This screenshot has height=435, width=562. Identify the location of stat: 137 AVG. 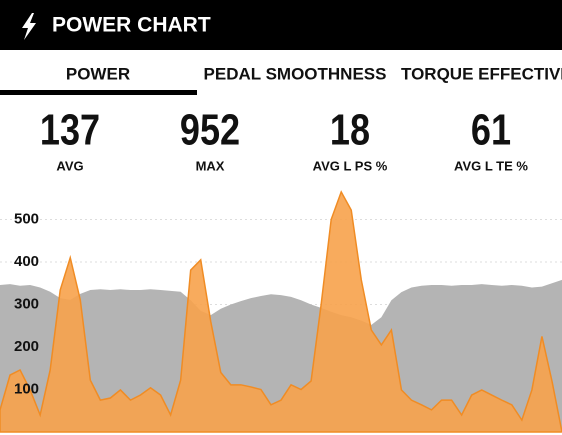
(70, 139).